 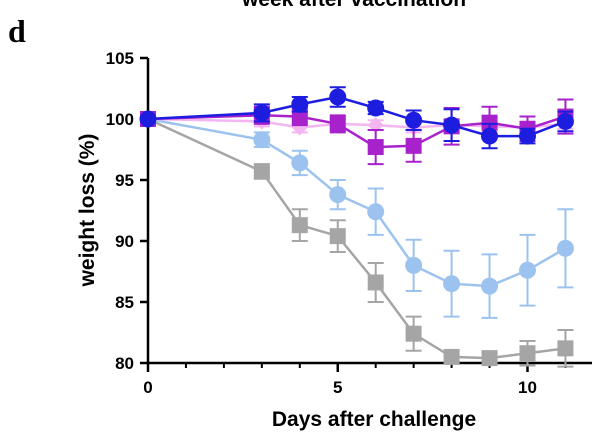 I want to click on y-tick-label: 80, so click(x=124, y=363).